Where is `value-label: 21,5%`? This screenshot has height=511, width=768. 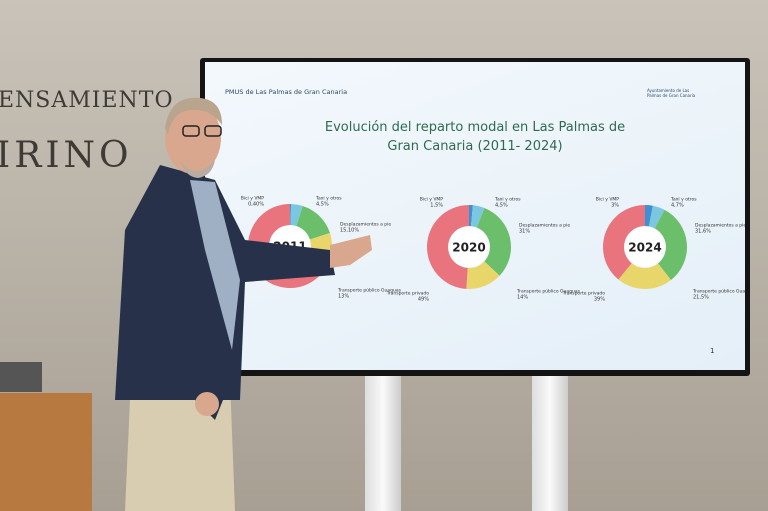 value-label: 21,5% is located at coordinates (701, 298).